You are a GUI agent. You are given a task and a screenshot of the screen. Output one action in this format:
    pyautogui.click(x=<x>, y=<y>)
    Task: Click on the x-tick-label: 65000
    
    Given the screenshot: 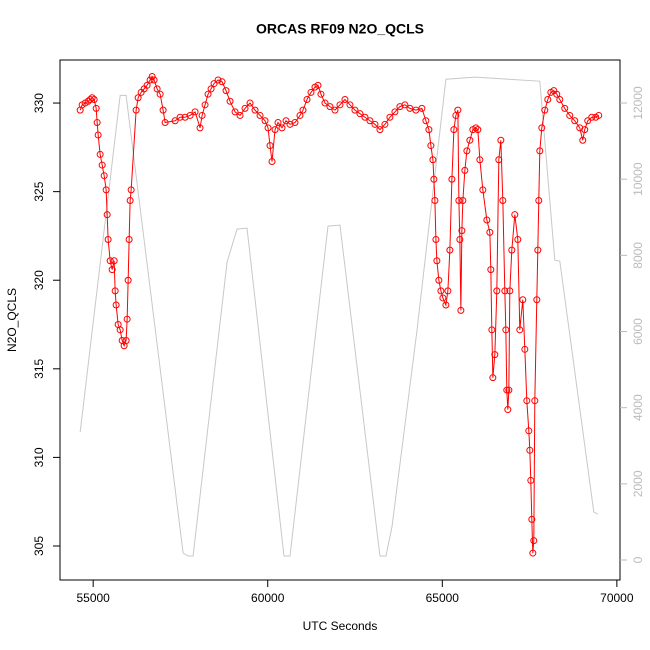 What is the action you would take?
    pyautogui.click(x=443, y=598)
    